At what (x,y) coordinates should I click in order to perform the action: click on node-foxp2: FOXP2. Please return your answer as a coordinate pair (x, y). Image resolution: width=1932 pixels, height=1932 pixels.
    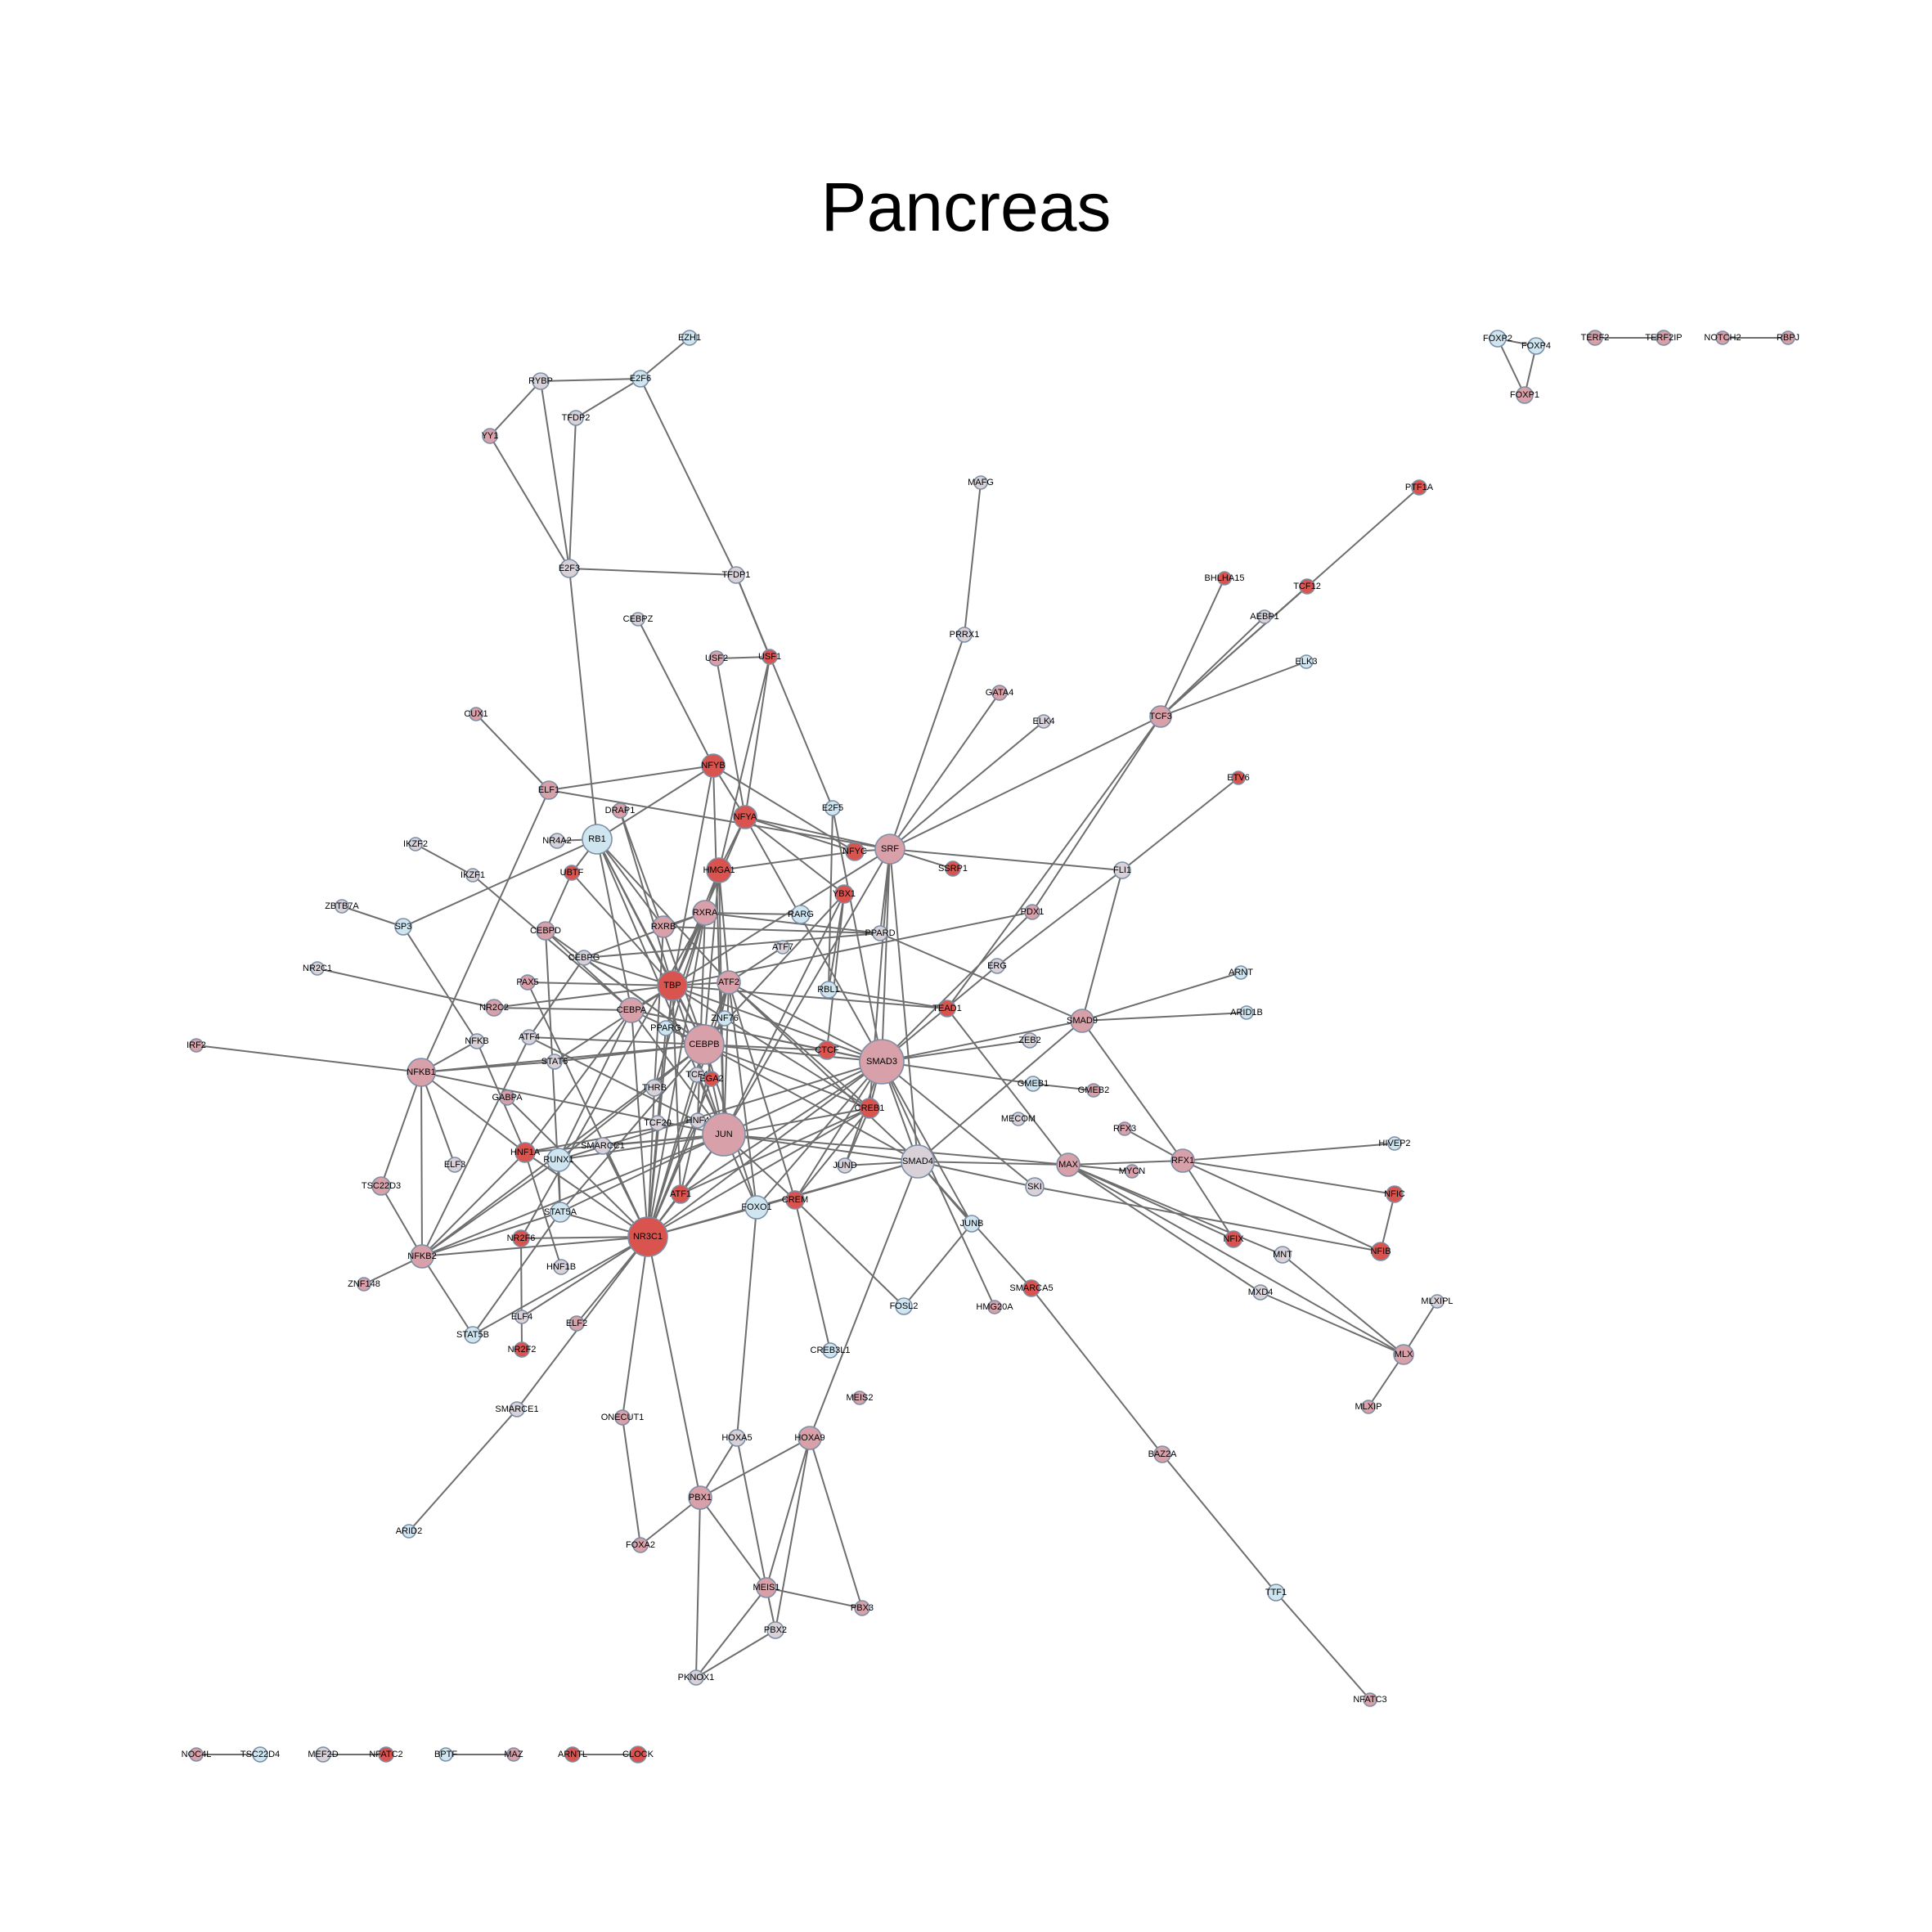
    Looking at the image, I should click on (1498, 339).